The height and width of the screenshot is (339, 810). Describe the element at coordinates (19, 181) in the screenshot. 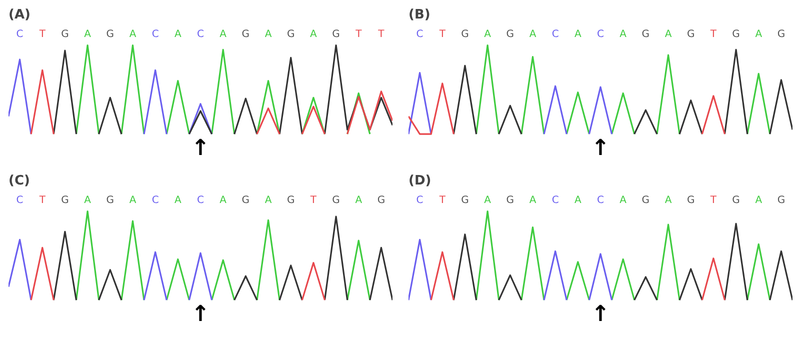

I see `chart-title: (C)` at that location.